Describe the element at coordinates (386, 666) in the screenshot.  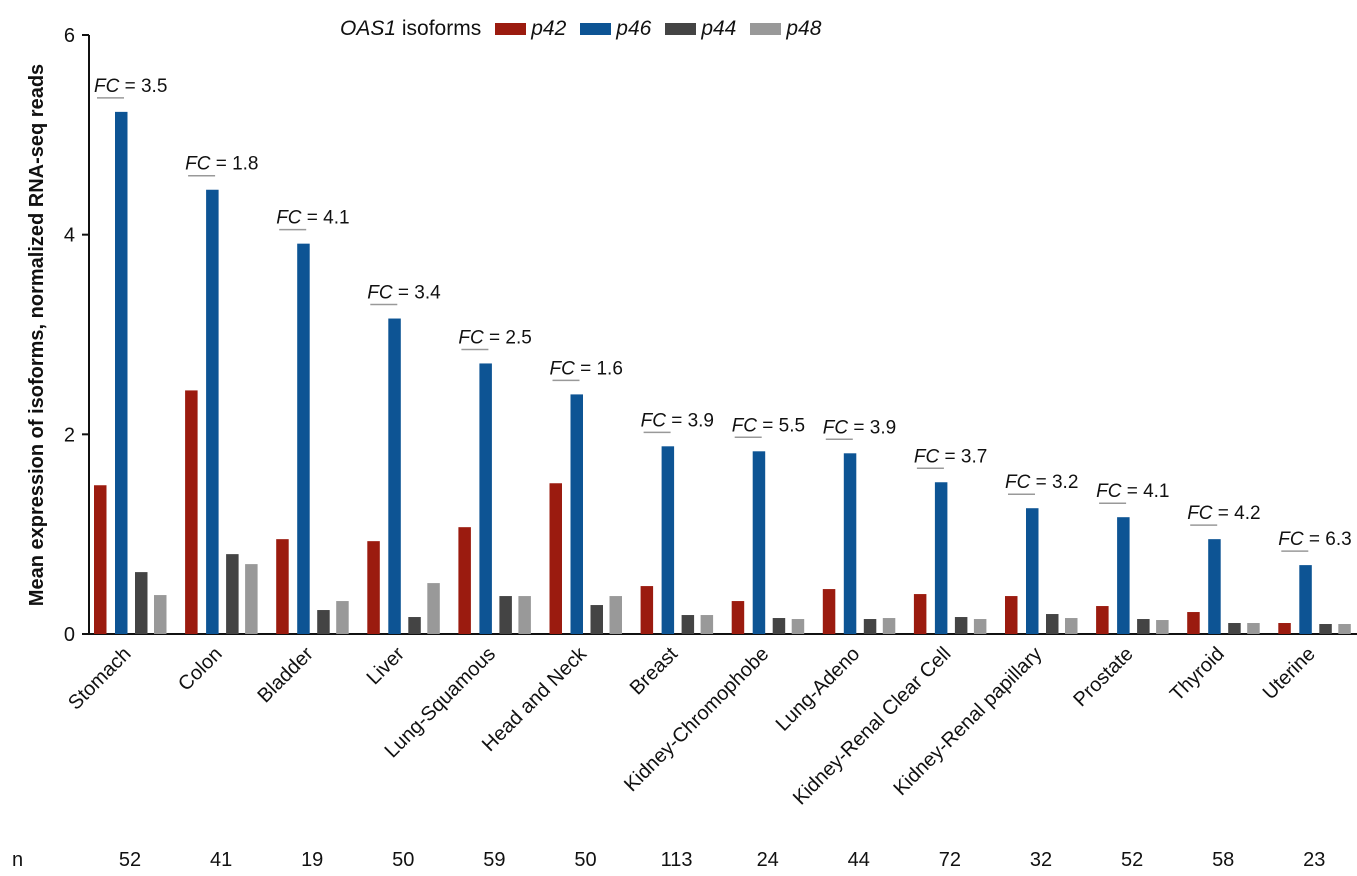
I see `x-tick-label: Liver` at that location.